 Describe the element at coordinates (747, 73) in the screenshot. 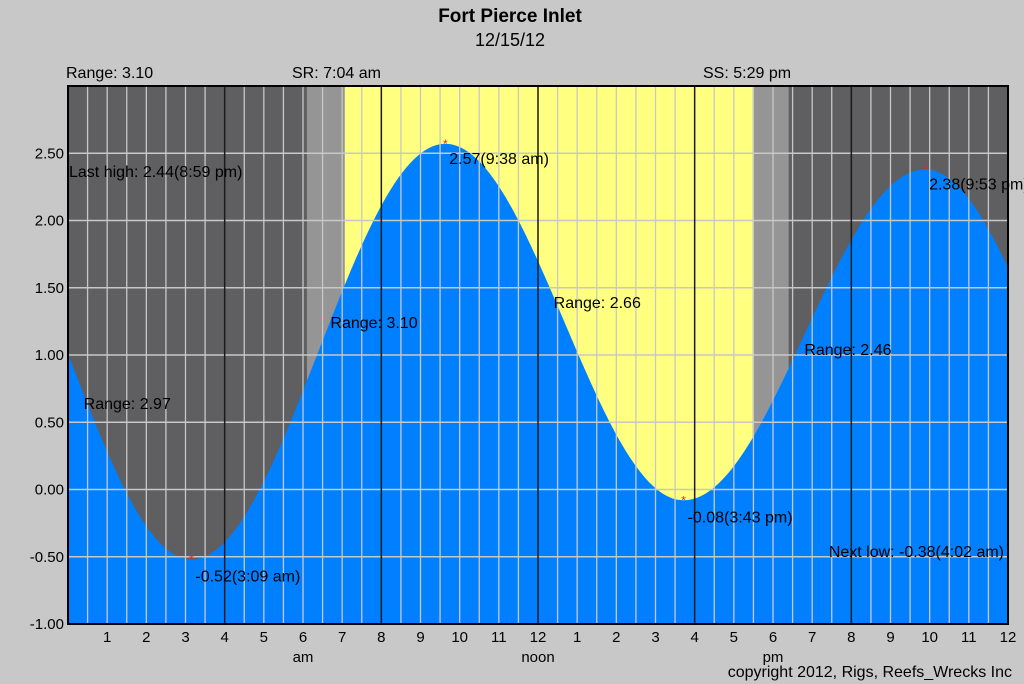

I see `header-sunset: SS: 5:29 pm` at that location.